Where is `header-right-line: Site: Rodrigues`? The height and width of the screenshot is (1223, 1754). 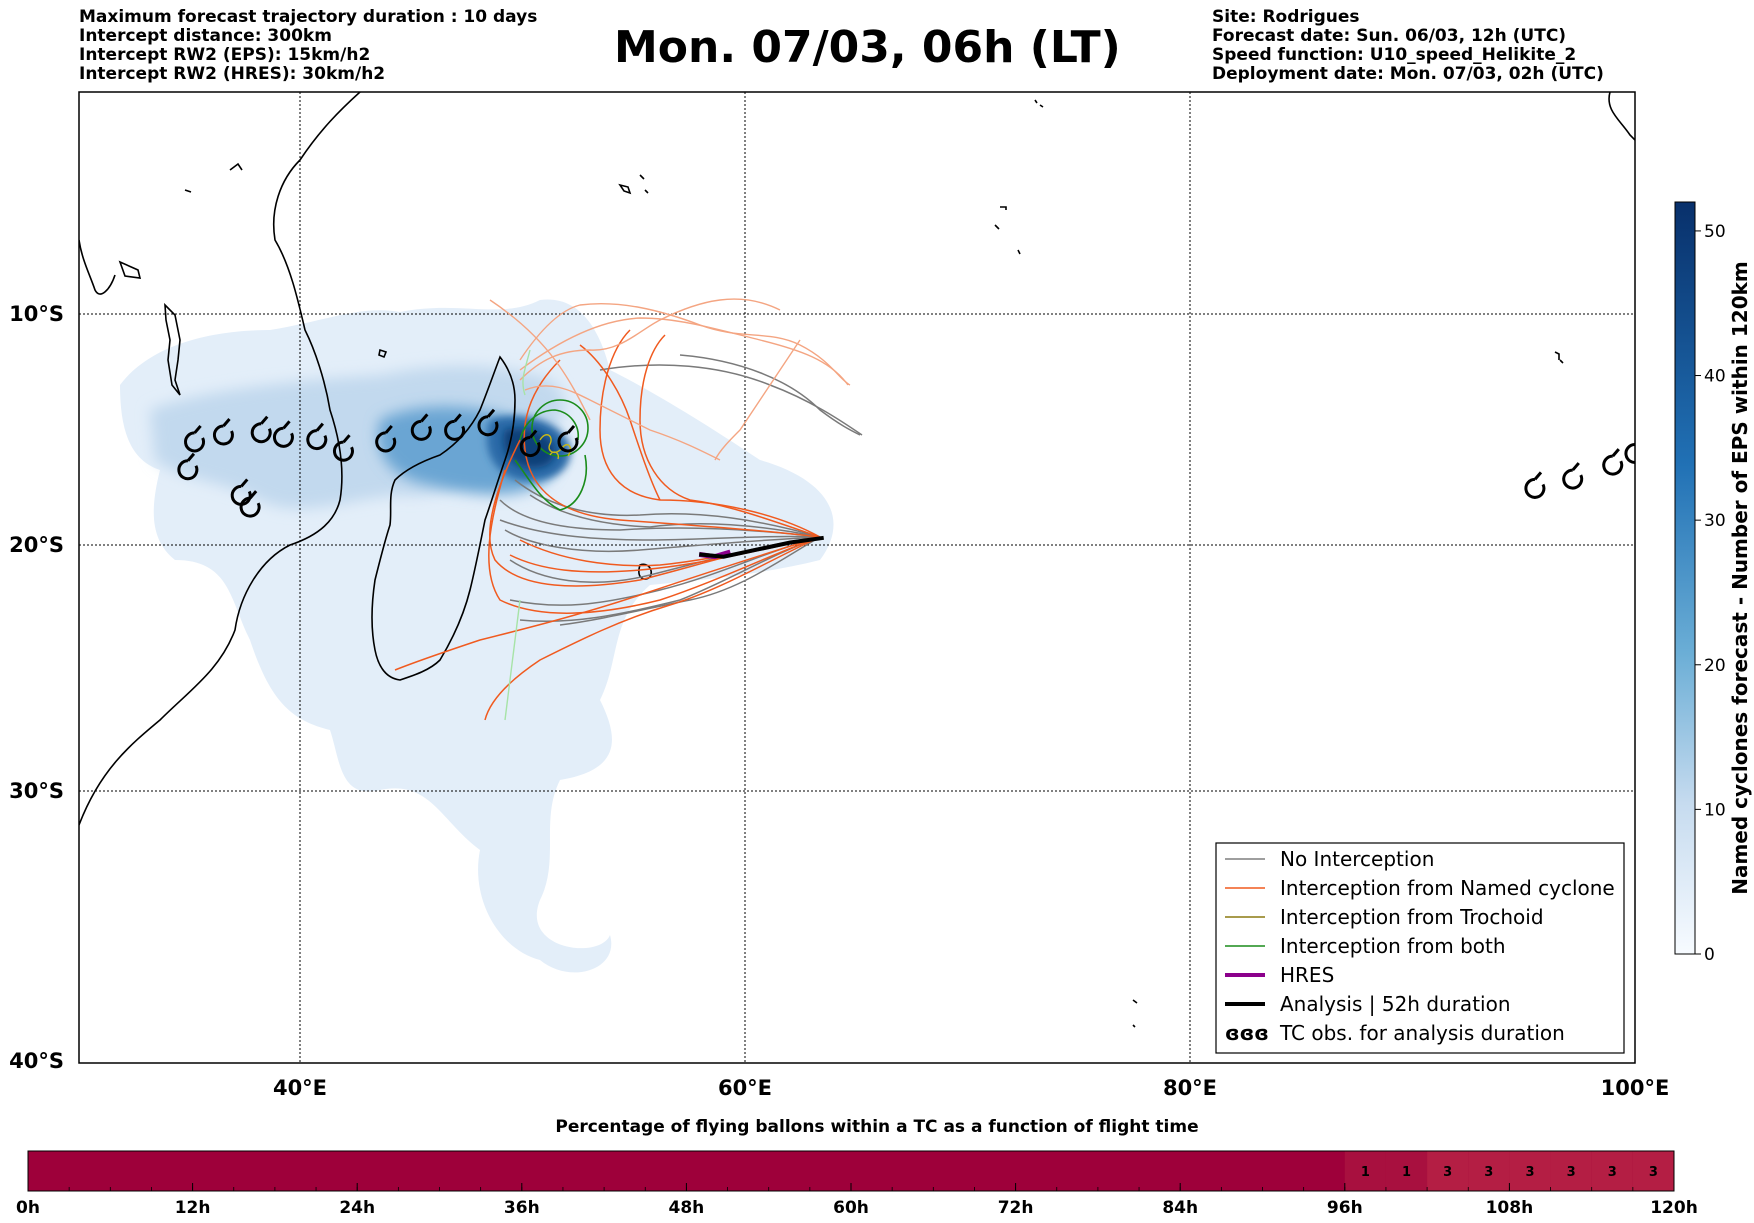
header-right-line: Site: Rodrigues is located at coordinates (1286, 17).